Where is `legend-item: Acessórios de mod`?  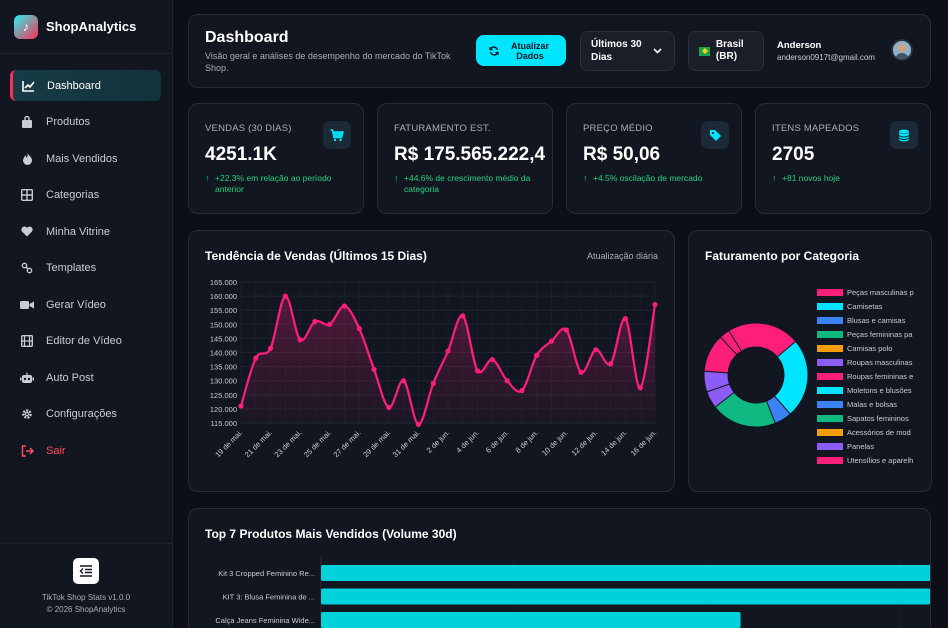 legend-item: Acessórios de mod is located at coordinates (867, 432).